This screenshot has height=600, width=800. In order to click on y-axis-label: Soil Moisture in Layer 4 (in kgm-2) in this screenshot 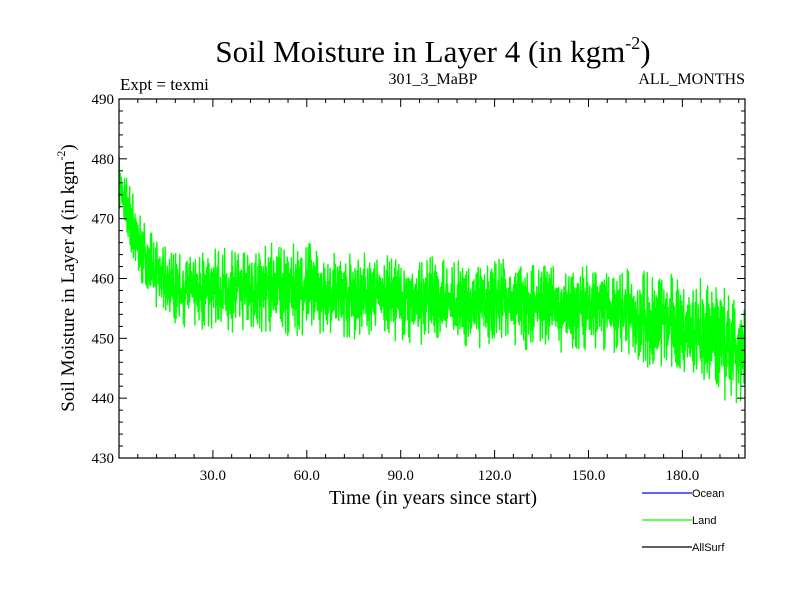, I will do `click(66, 278)`.